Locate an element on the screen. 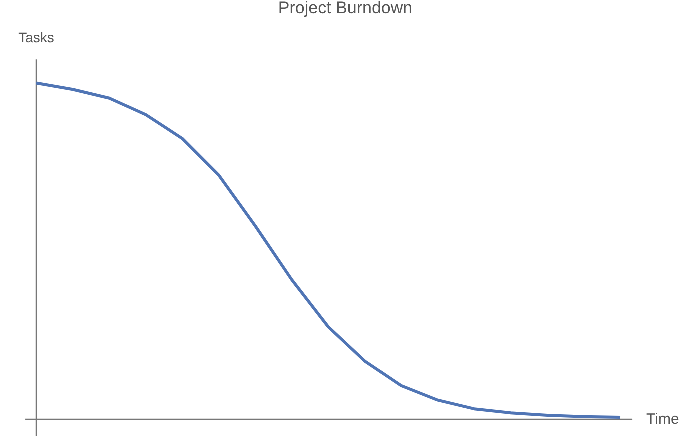 Image resolution: width=691 pixels, height=437 pixels. y-axis-title: Tasks is located at coordinates (36, 38).